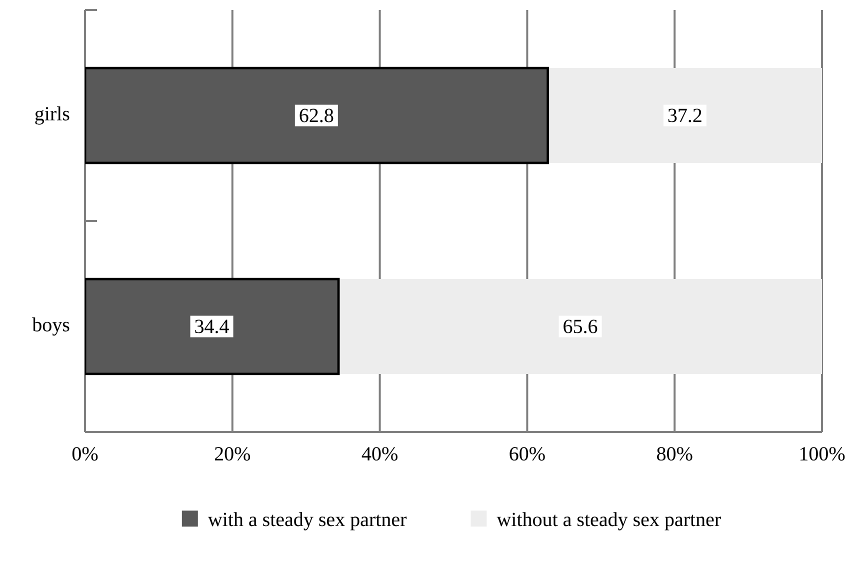  Describe the element at coordinates (527, 454) in the screenshot. I see `x-tick-label: 60%` at that location.